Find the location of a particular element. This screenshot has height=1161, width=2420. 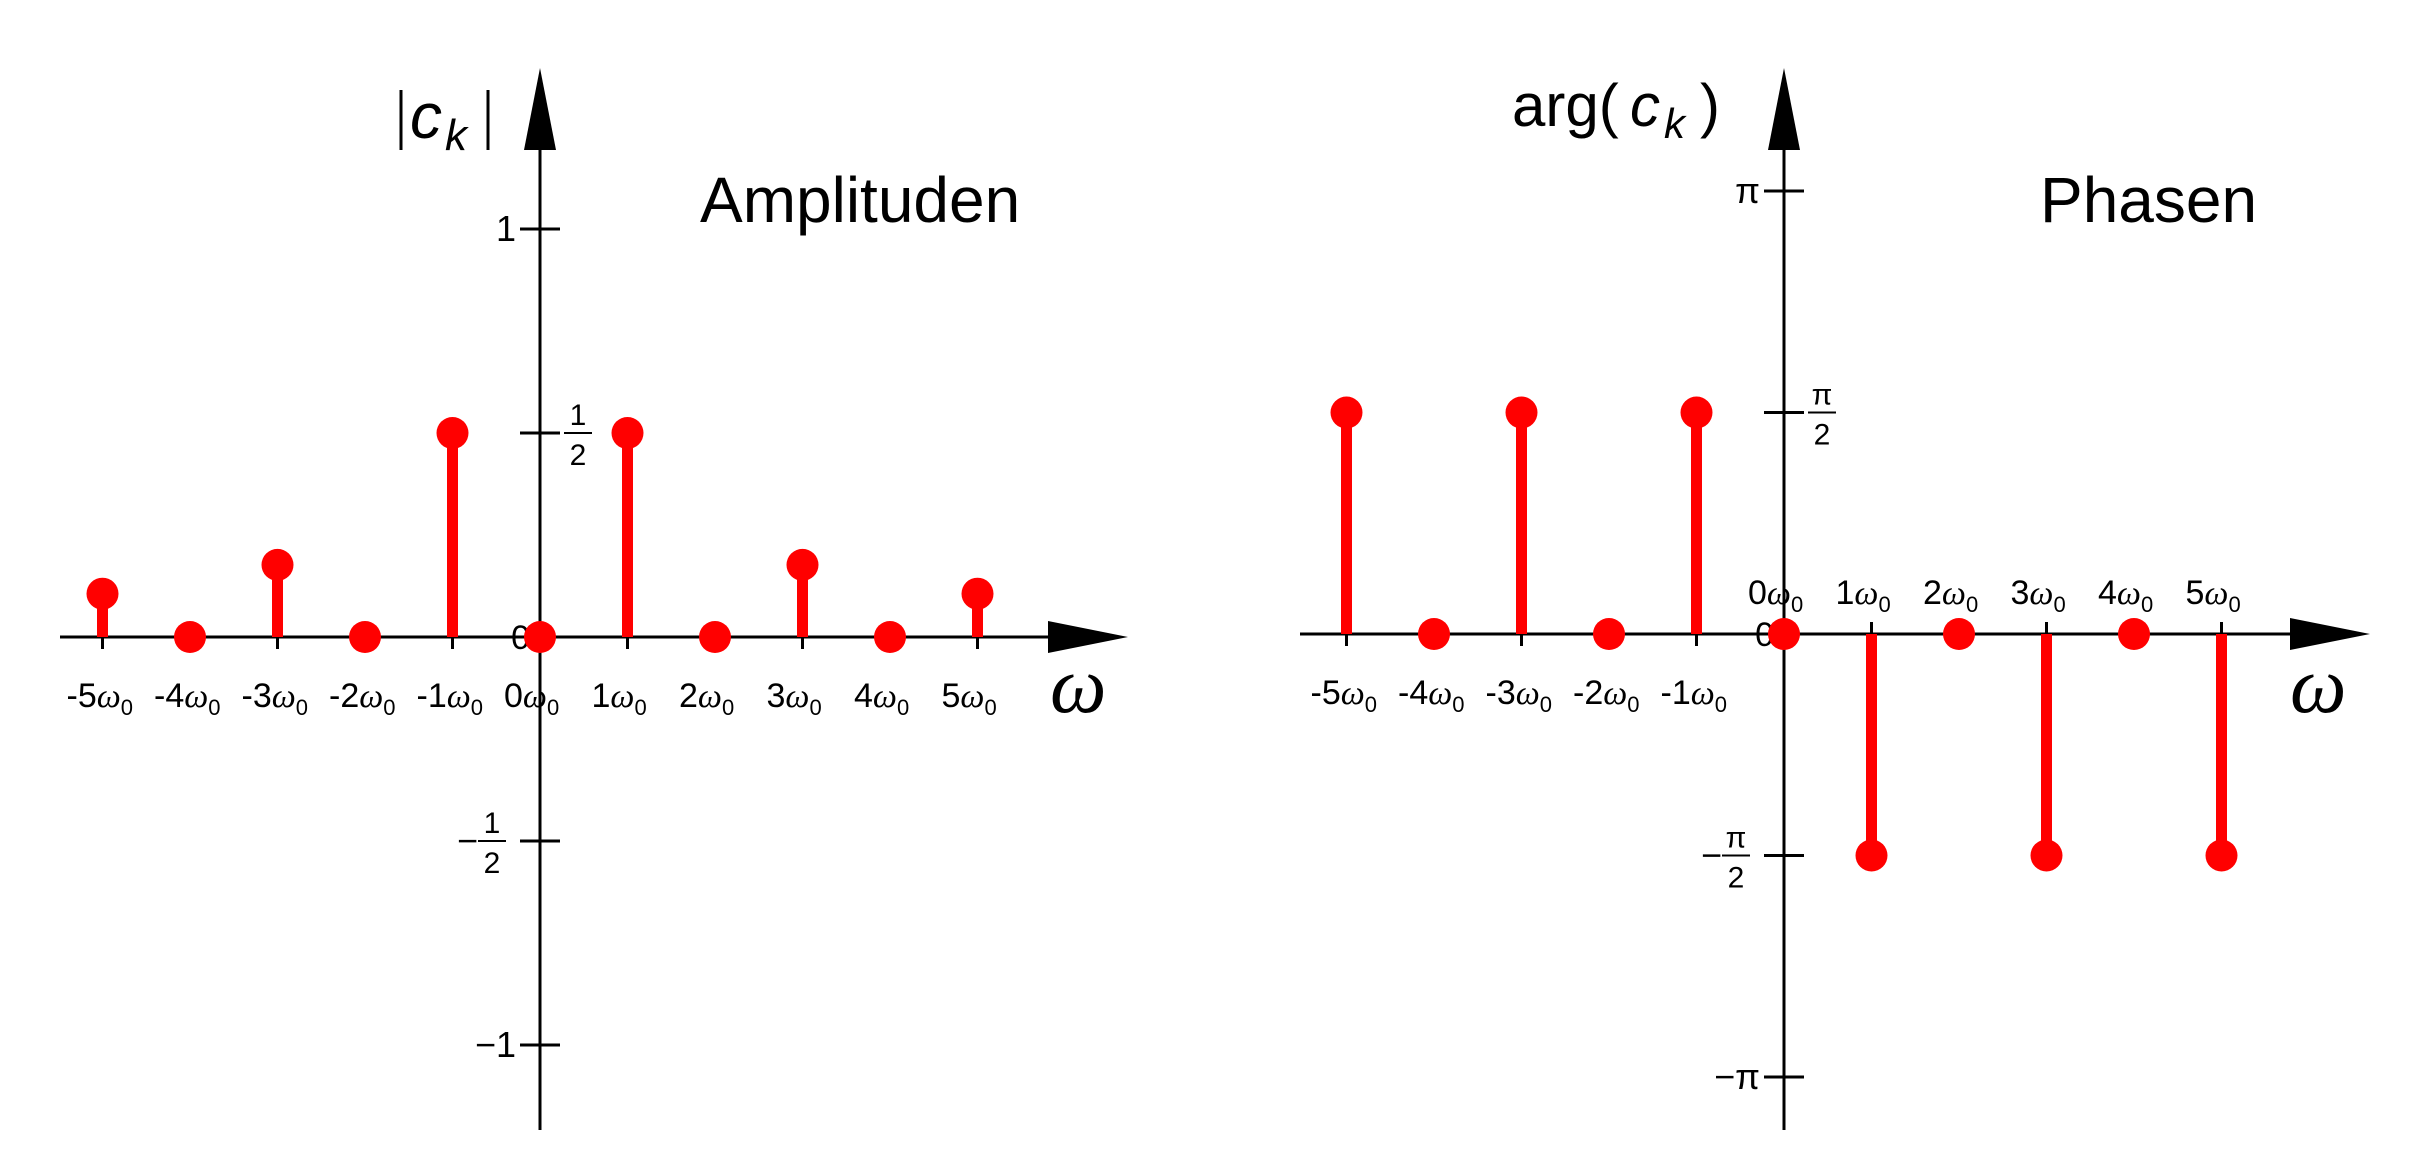

phase-ylabel-prefix: arg( is located at coordinates (1565, 105).